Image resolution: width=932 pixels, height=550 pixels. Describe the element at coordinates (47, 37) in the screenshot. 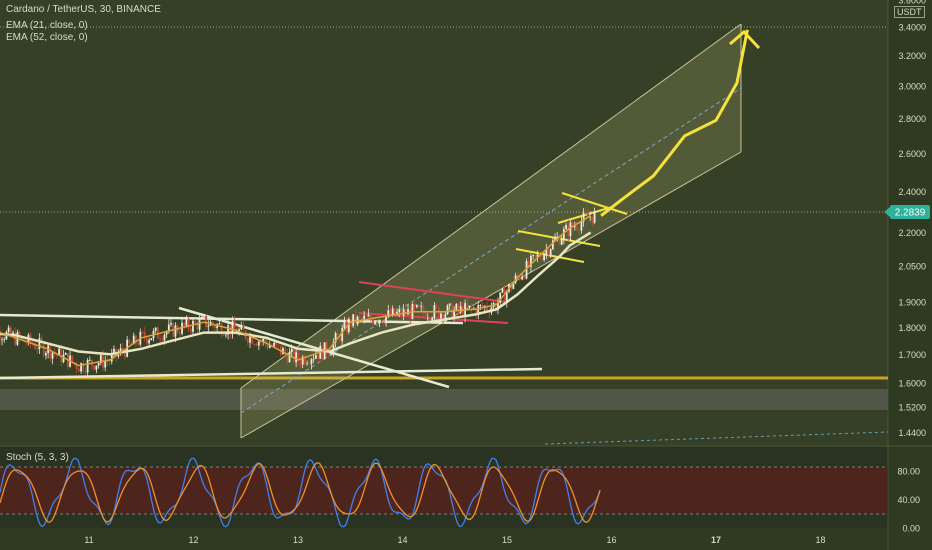

I see `ema-52-legend: EMA (52, close, 0)` at that location.